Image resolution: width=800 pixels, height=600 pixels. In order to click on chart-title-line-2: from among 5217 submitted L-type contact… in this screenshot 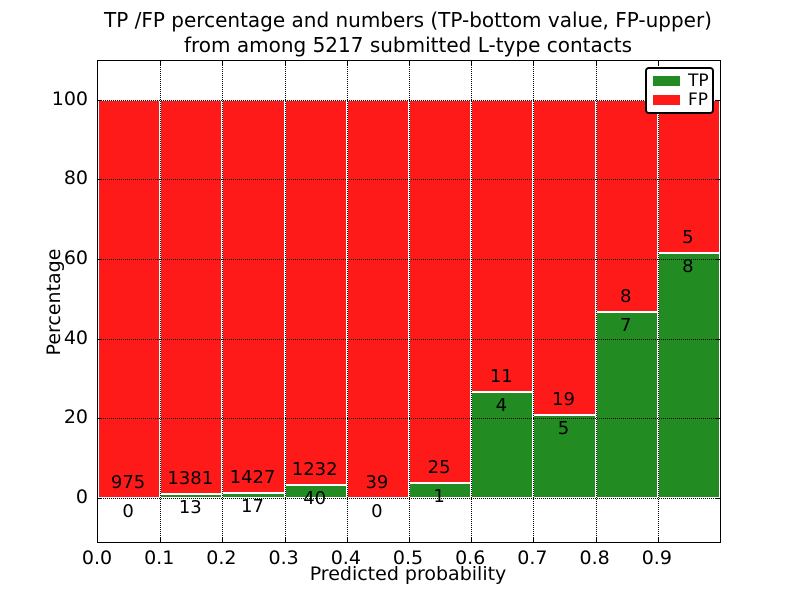, I will do `click(408, 45)`.